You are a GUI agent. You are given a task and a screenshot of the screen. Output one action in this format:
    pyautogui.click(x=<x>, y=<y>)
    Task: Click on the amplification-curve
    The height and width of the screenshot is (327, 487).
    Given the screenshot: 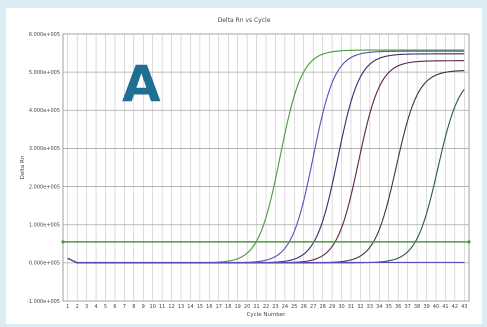 What is the action you would take?
    pyautogui.click(x=266, y=261)
    